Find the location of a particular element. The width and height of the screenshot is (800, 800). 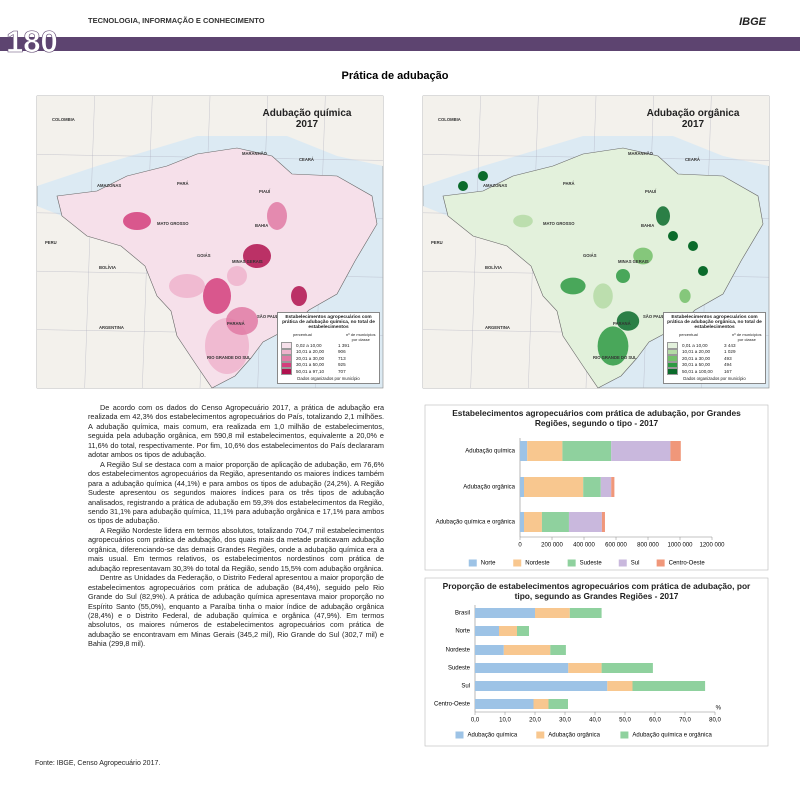

legend-class: 0,01 a 10,00 is located at coordinates (695, 345).